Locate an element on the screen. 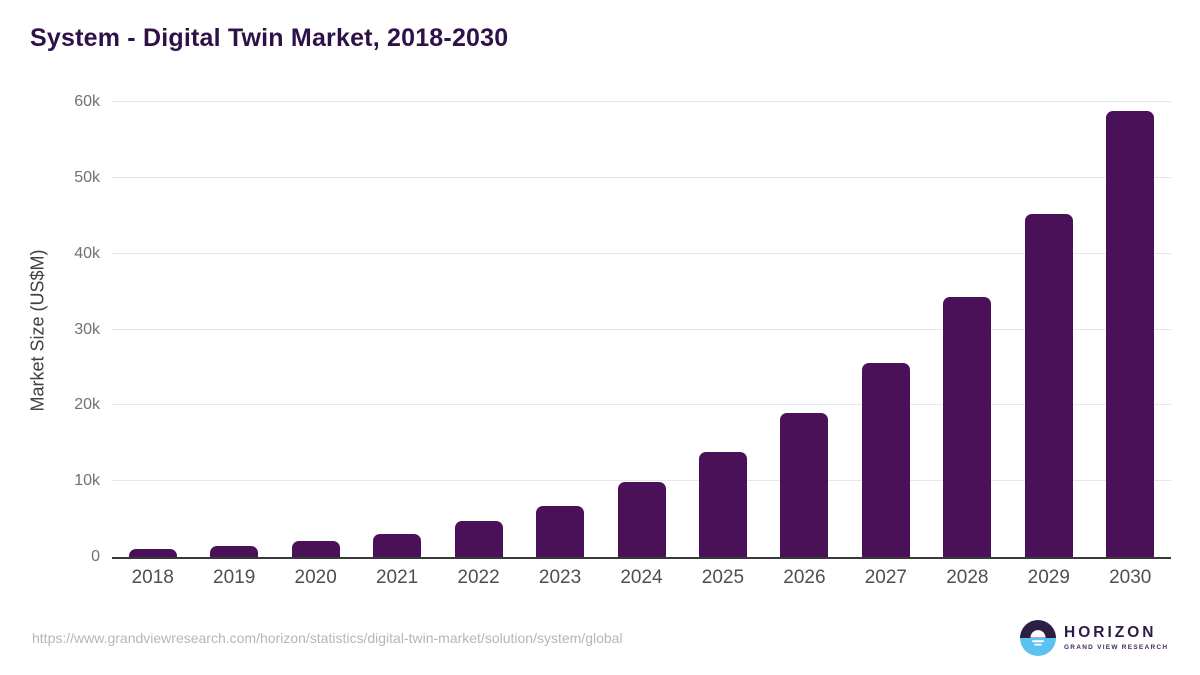  bar-2027 is located at coordinates (885, 459).